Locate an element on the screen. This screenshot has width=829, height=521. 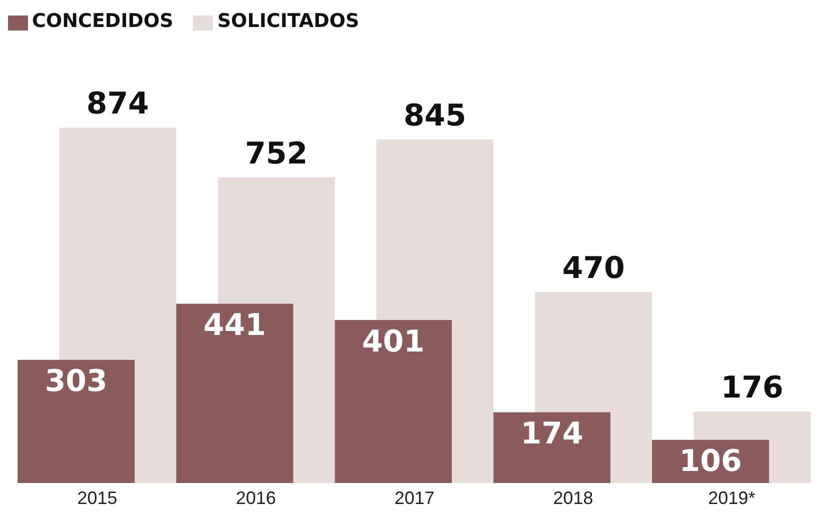
x-tick-label: 2015 is located at coordinates (97, 498).